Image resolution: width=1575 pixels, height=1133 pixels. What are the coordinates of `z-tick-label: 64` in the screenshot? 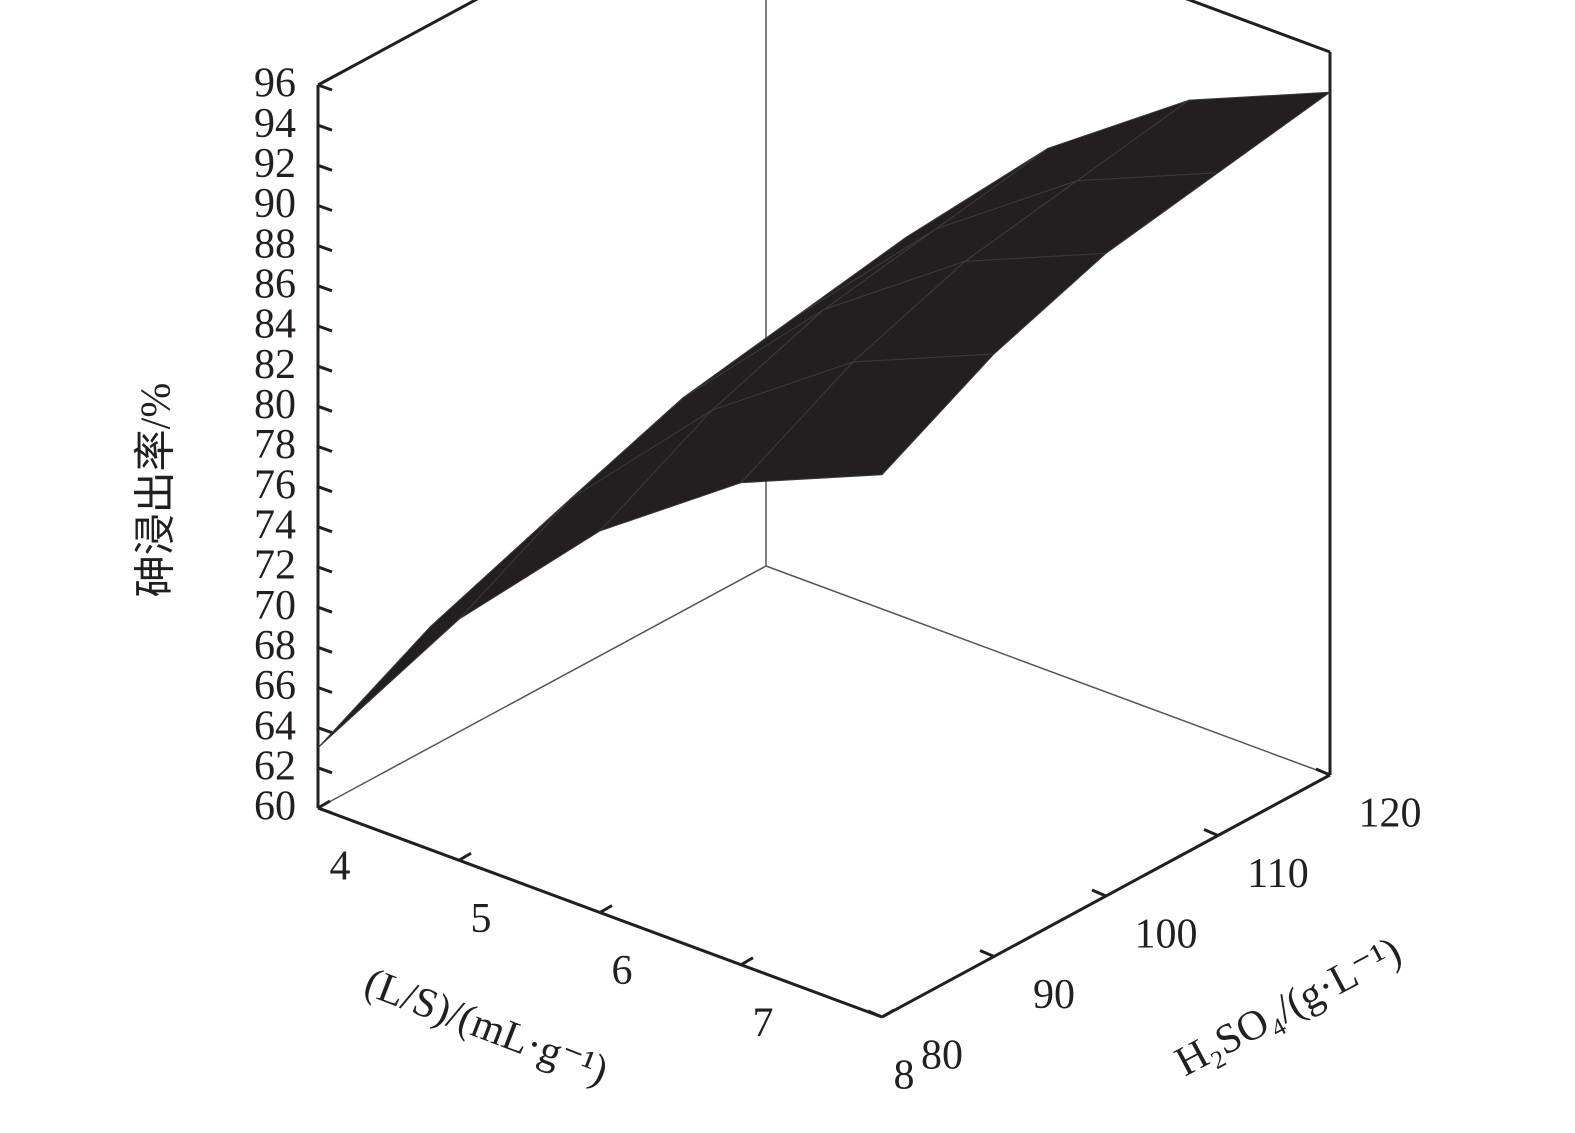 It's located at (275, 726).